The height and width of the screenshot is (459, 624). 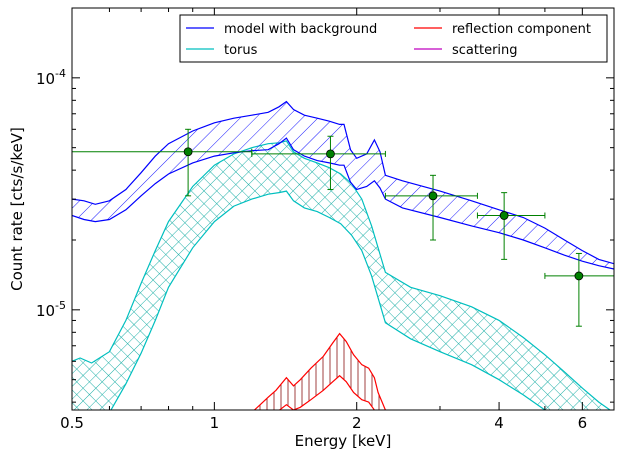 I want to click on legend-label-torus: torus, so click(x=241, y=50).